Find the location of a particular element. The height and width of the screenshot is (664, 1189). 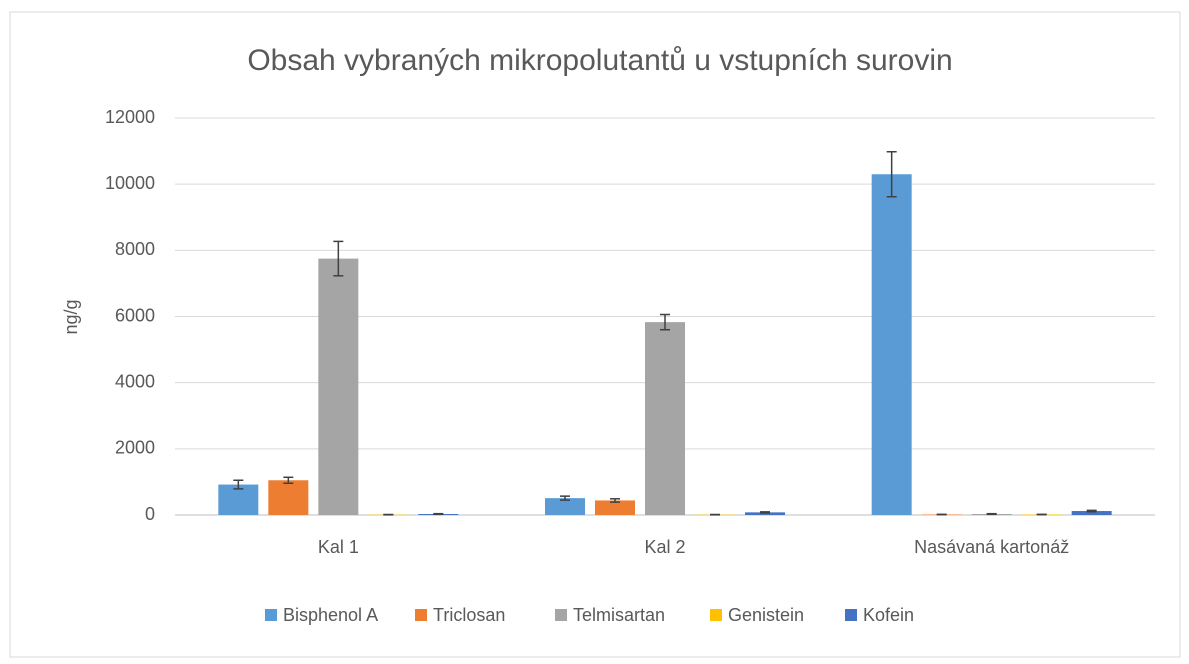

y-tick-label: 4000 is located at coordinates (135, 381).